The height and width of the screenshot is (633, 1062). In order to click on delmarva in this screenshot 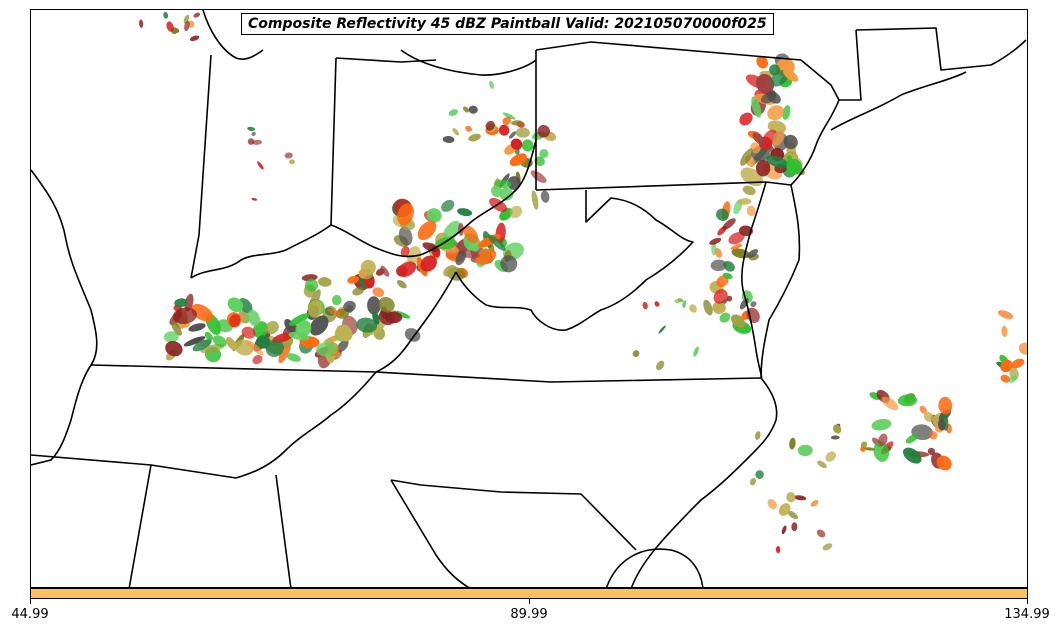, I will do `click(780, 281)`.